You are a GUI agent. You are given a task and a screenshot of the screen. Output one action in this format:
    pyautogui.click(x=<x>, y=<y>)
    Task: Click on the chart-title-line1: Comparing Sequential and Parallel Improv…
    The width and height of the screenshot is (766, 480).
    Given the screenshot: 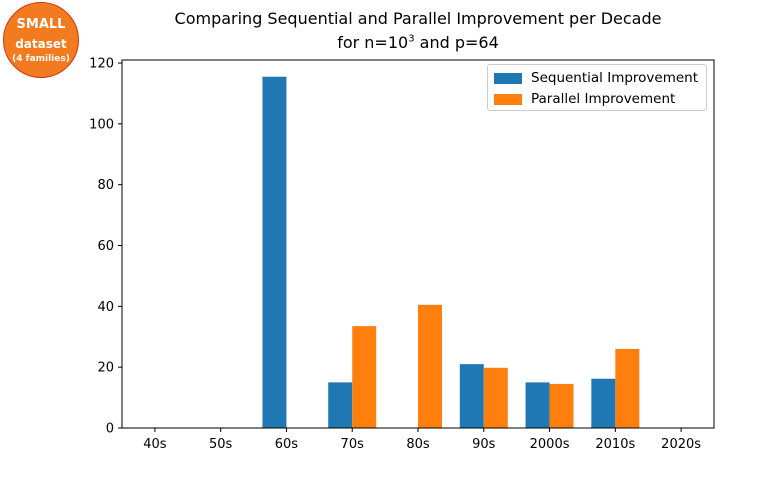 What is the action you would take?
    pyautogui.click(x=418, y=18)
    